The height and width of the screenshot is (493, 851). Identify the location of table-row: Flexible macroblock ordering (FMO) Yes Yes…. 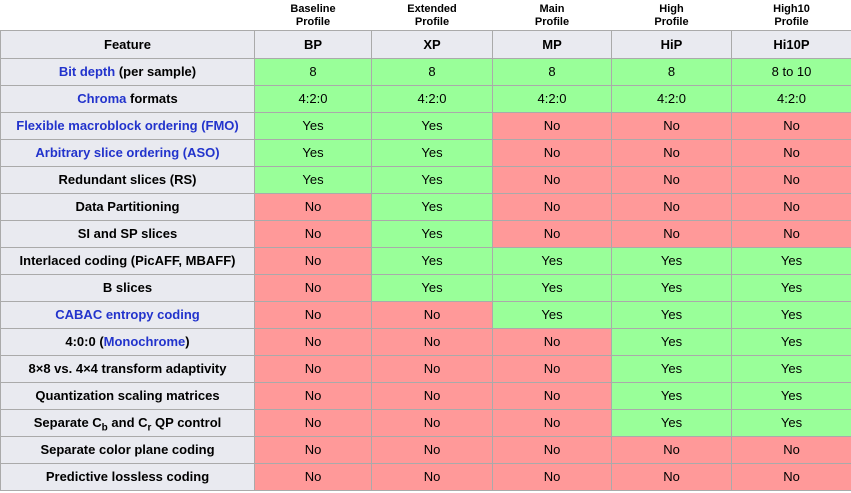
(425, 125).